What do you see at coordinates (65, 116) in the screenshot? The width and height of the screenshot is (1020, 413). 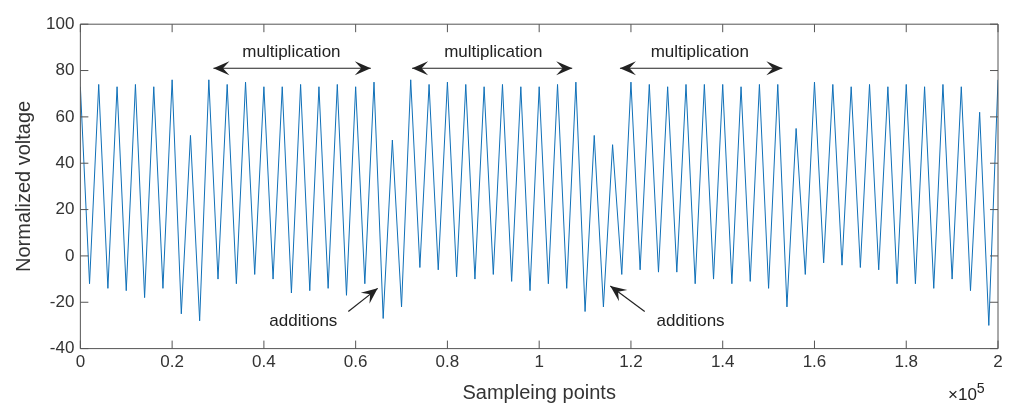 I see `y-tick-label: 60` at bounding box center [65, 116].